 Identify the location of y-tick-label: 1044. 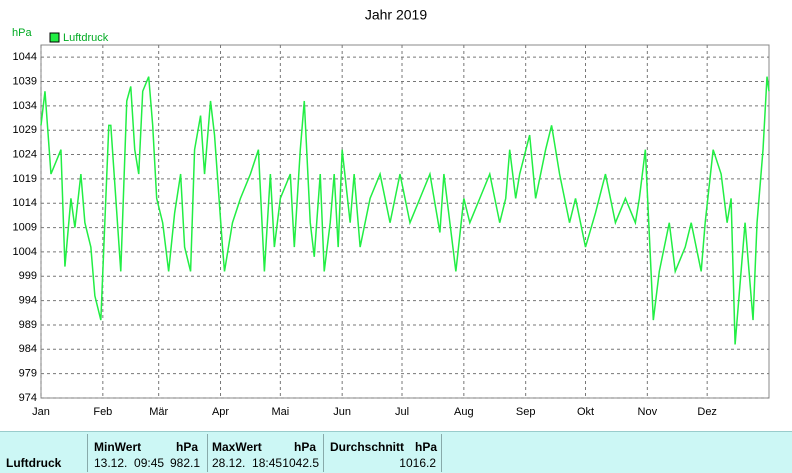
(25, 57).